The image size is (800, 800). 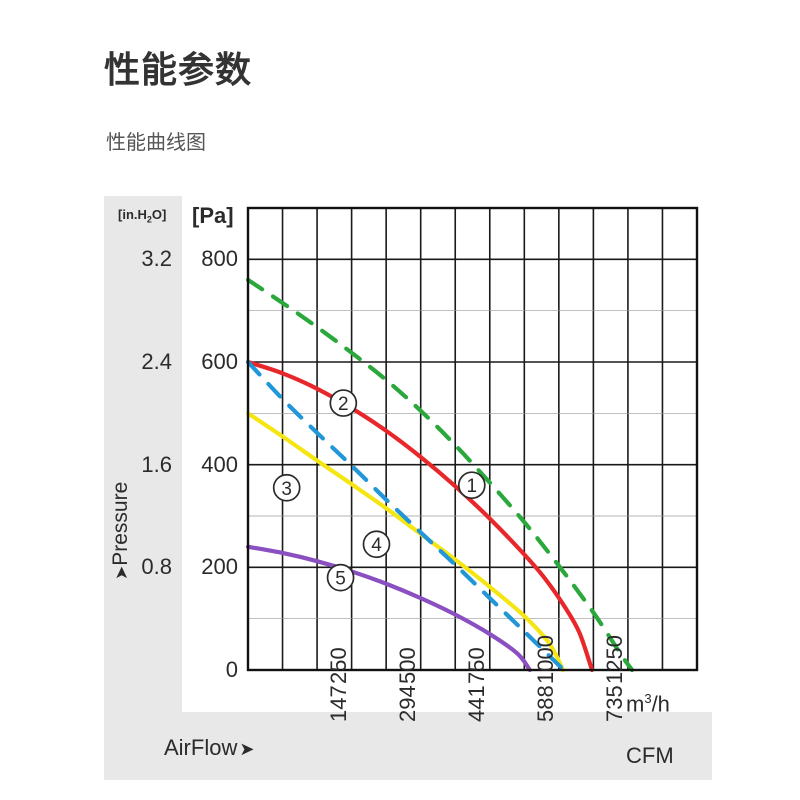 What do you see at coordinates (156, 259) in the screenshot?
I see `y-tick-inh2o-3.2: 3.2` at bounding box center [156, 259].